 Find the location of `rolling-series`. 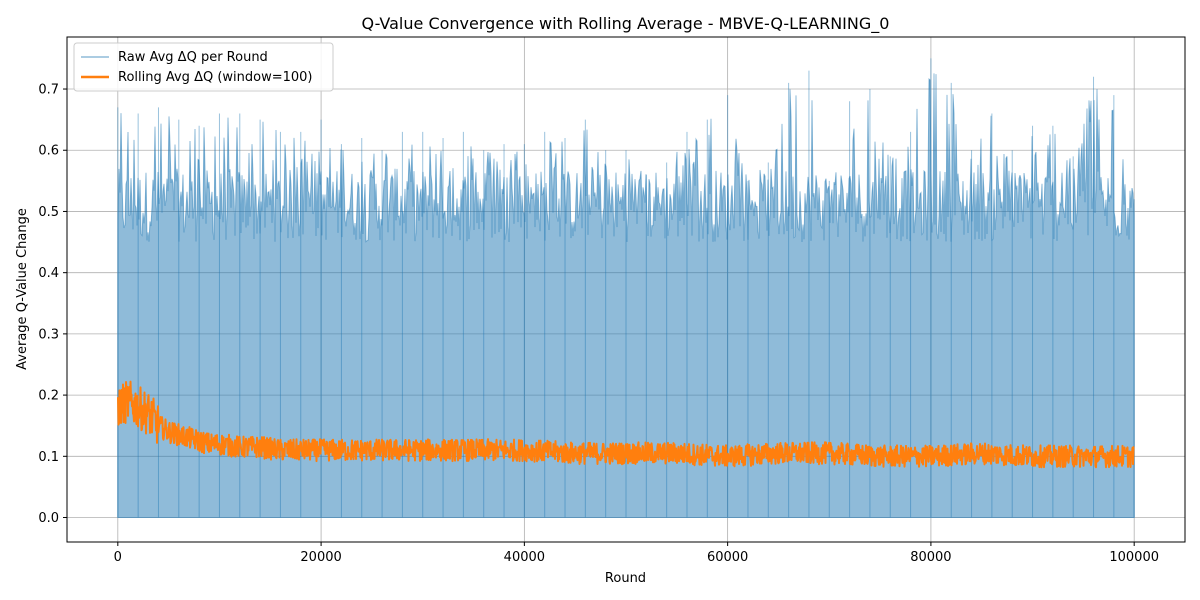

rolling-series is located at coordinates (626, 424).